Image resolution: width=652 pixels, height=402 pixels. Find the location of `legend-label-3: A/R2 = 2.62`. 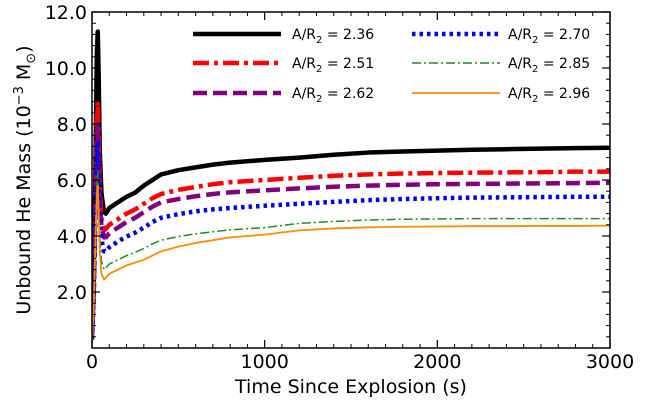

legend-label-3: A/R2 = 2.62 is located at coordinates (333, 95).